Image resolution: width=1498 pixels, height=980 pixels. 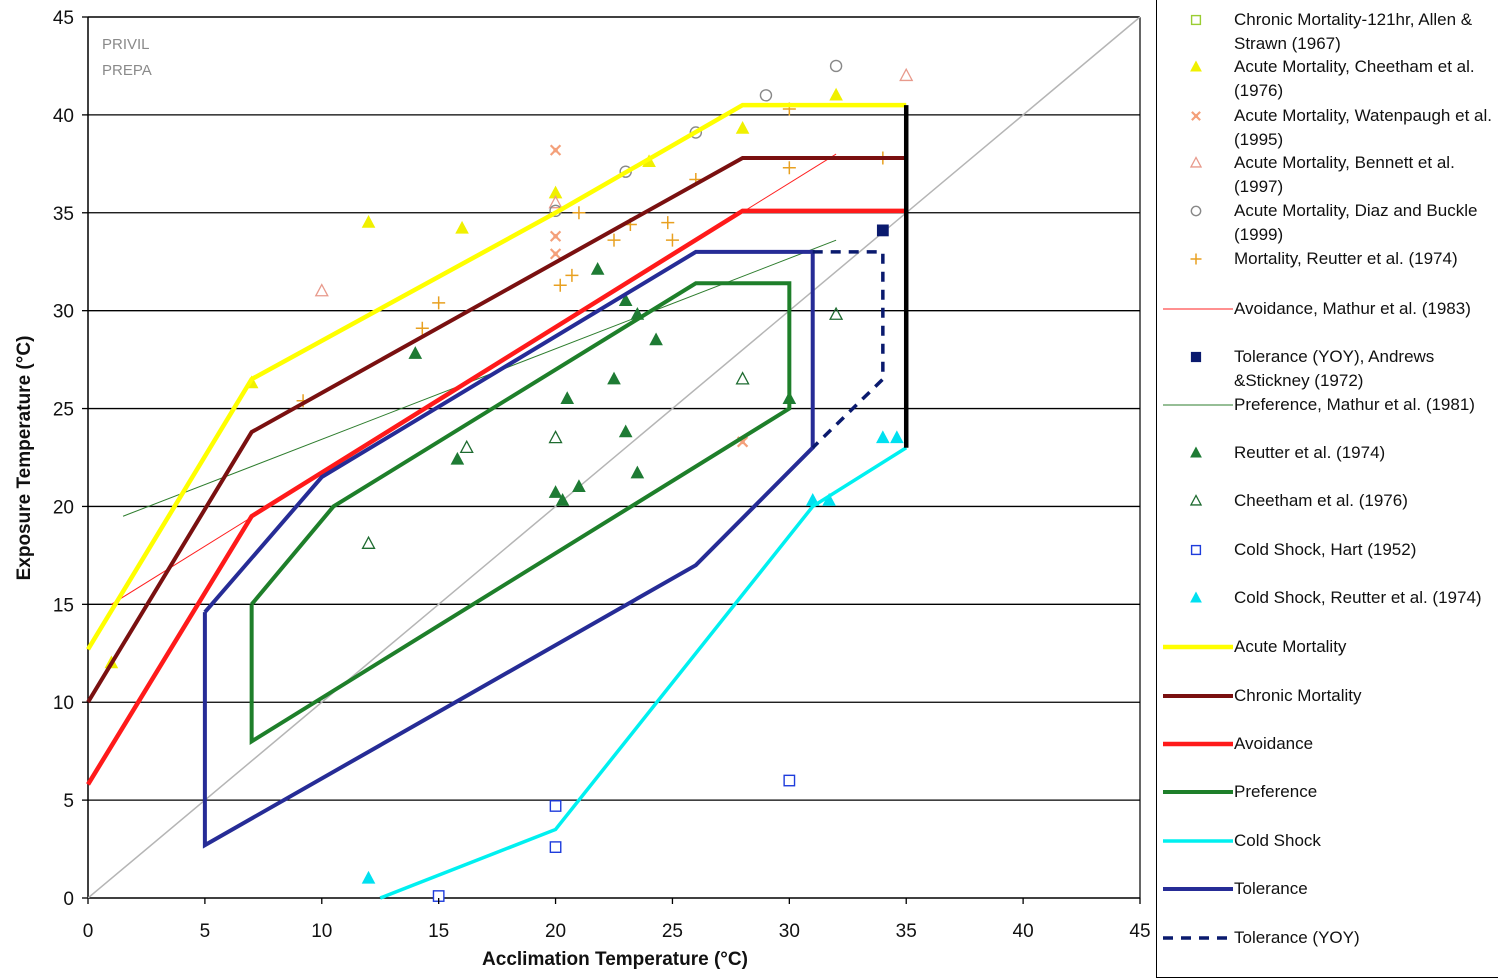 I want to click on legend-label: Reutter et al. (1974), so click(x=1310, y=452).